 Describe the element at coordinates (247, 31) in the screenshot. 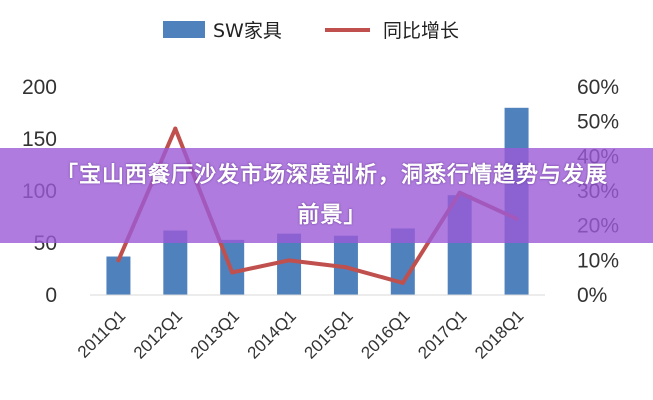

I see `legend-label-bar: SW家具` at that location.